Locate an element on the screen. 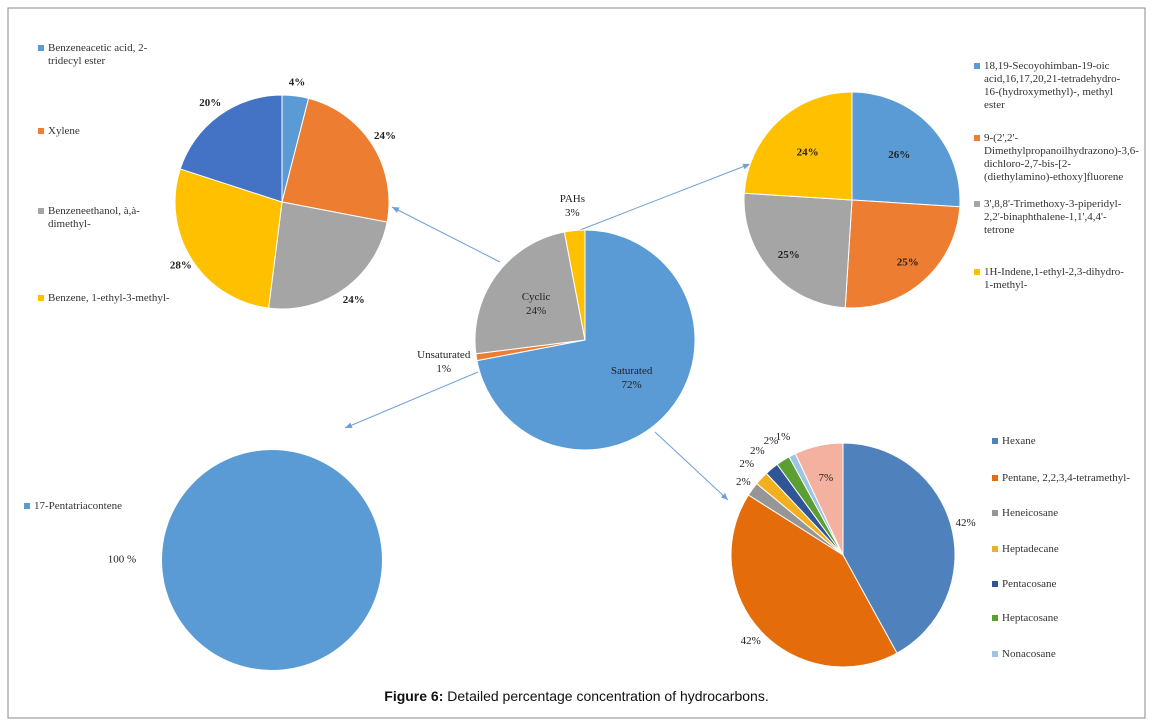  slice-category: PAHs is located at coordinates (572, 199).